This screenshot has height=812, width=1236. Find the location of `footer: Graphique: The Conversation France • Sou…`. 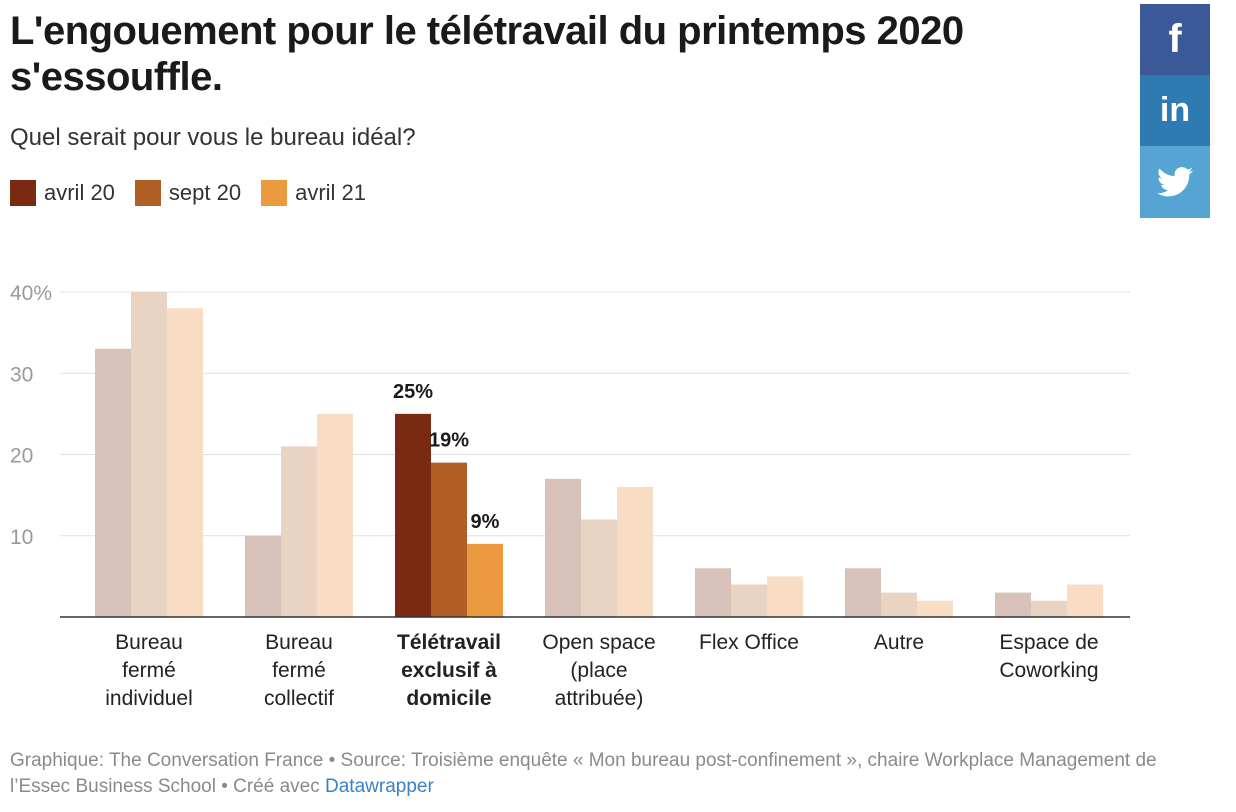

footer: Graphique: The Conversation France • Sou… is located at coordinates (600, 774).